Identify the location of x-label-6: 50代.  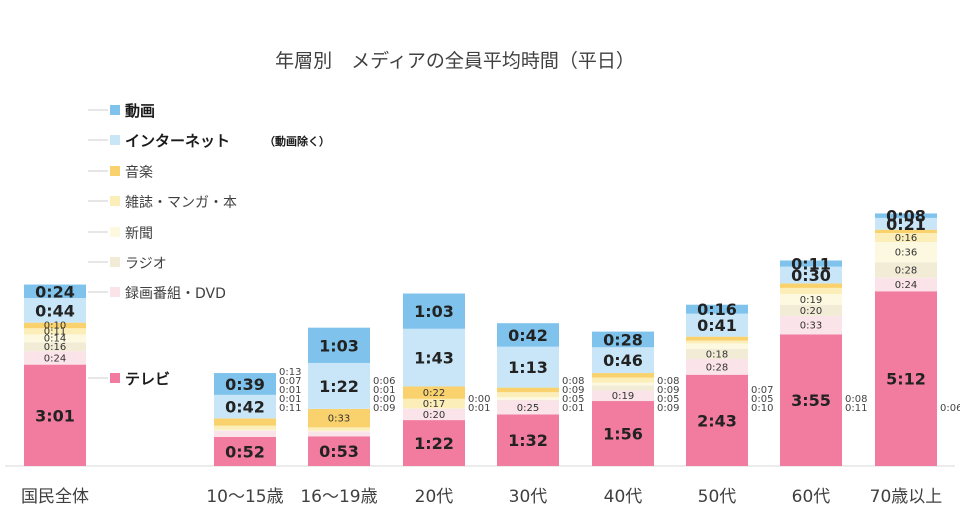
(717, 497).